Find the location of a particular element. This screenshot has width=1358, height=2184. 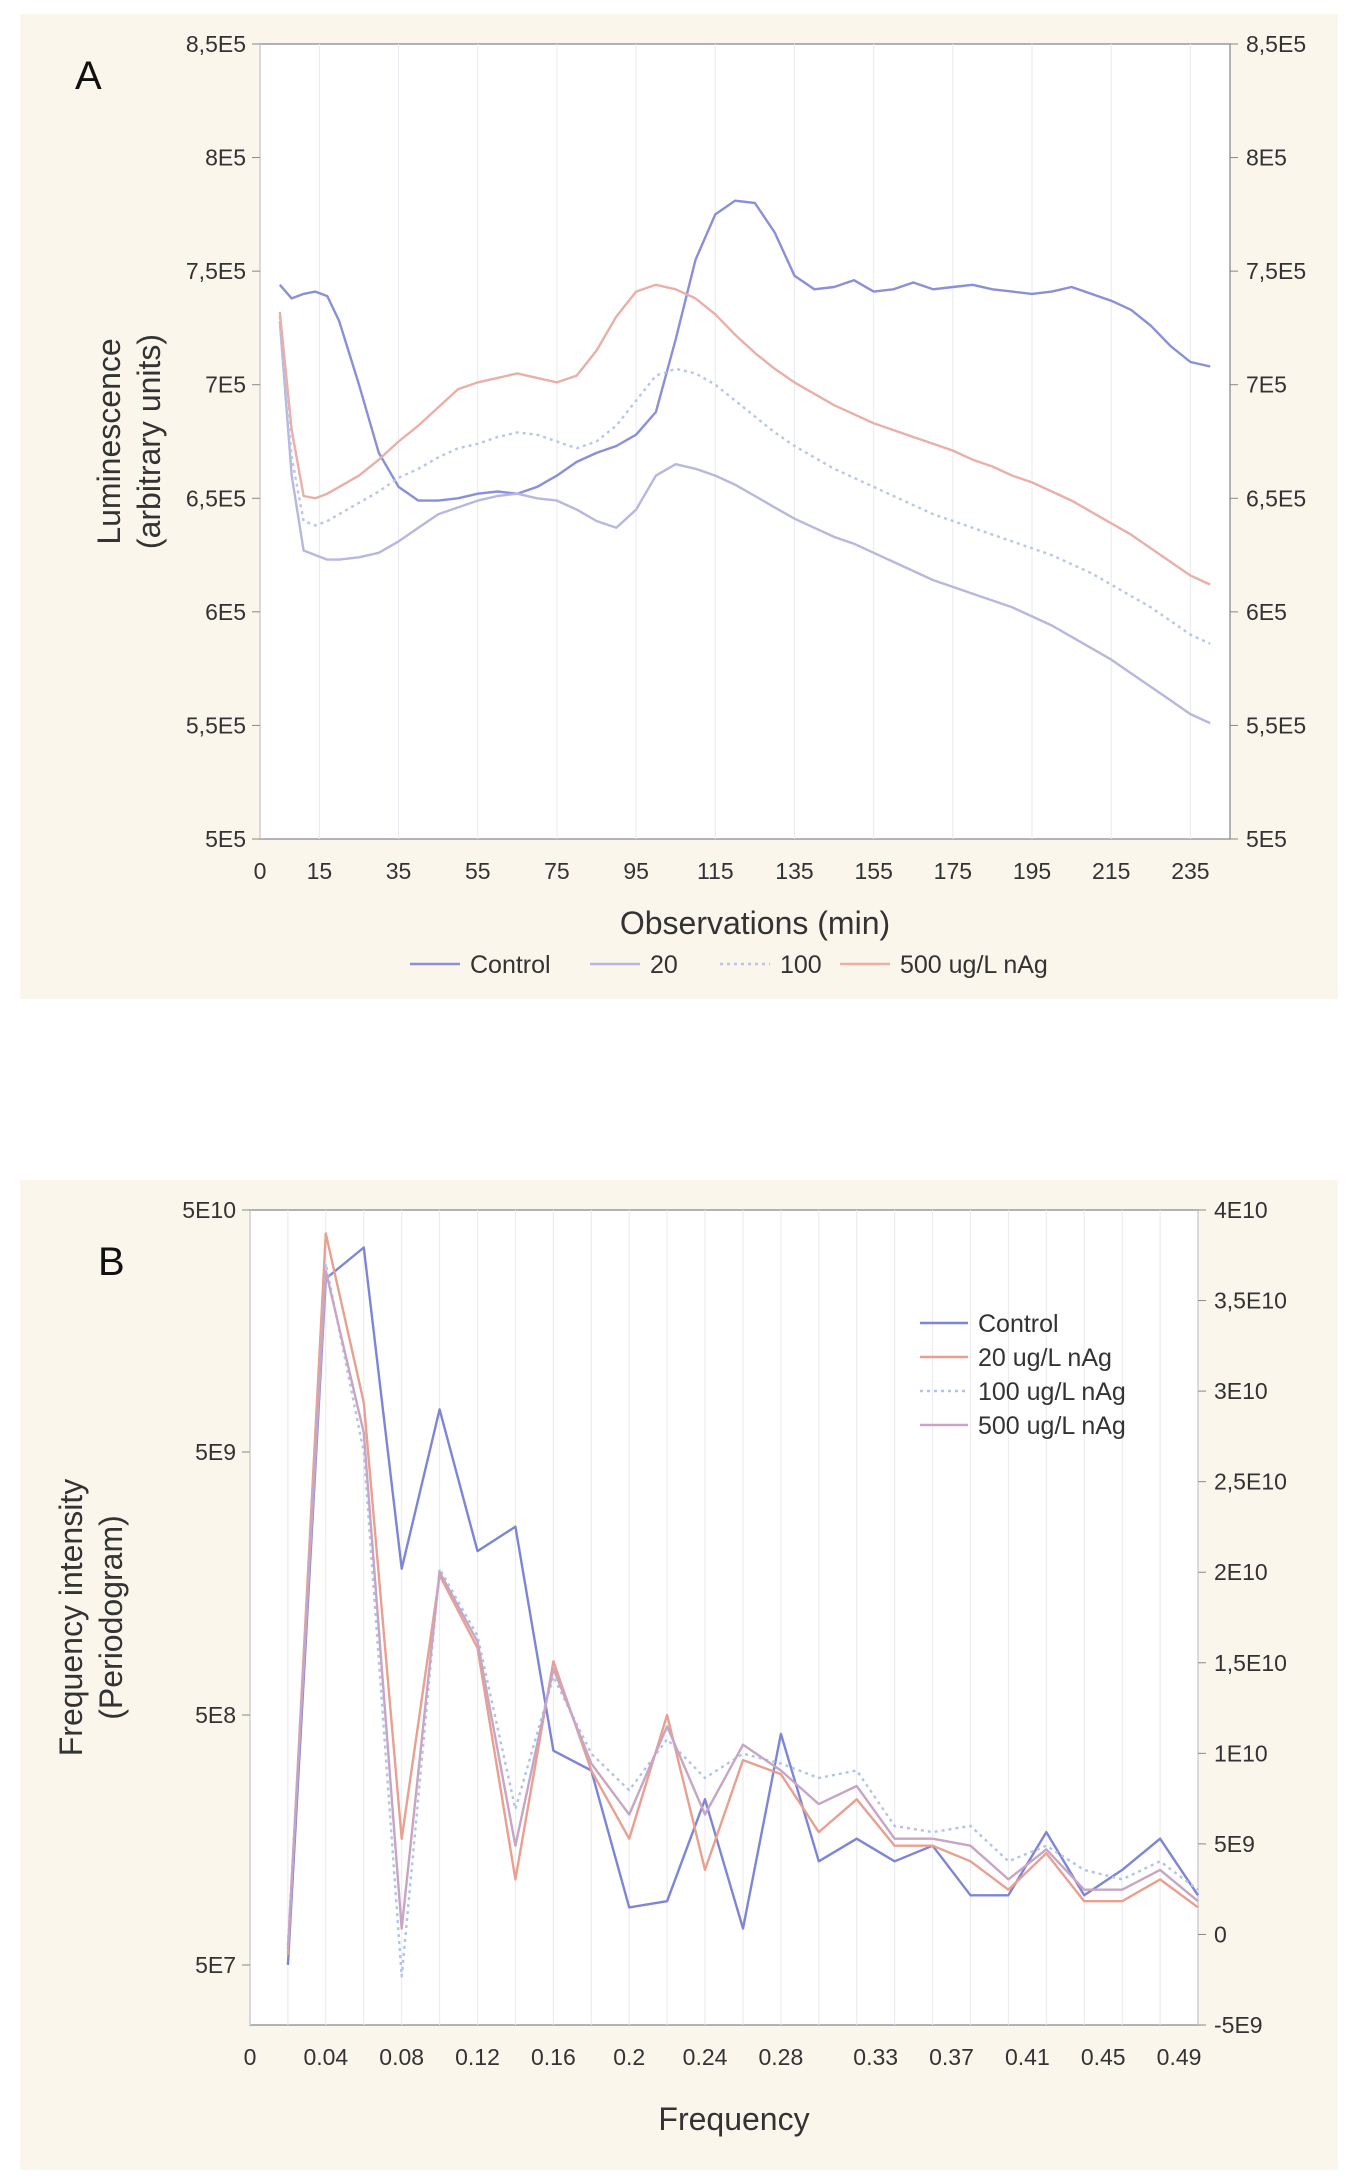

y-left-tick-label-b: 5E8 is located at coordinates (215, 1715).